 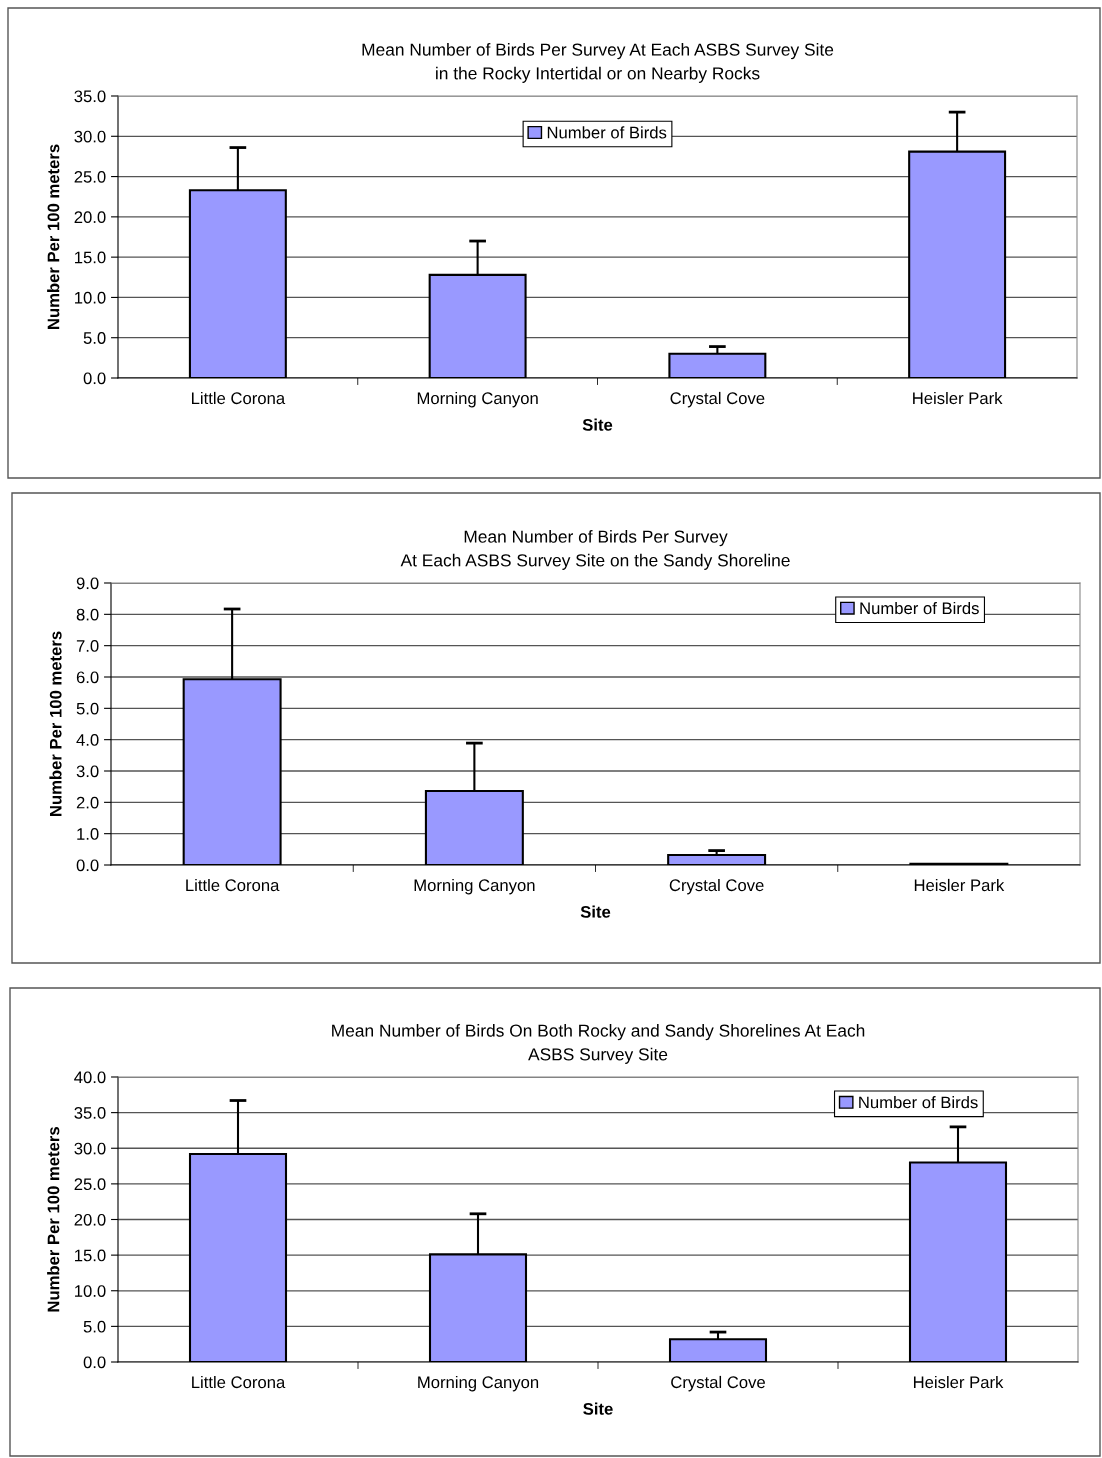 I want to click on chart-title: Mean Number of Birds Per Survey At Each ASBS Survey Site in the Rocky Intertidal or on Nearby Rocks, so click(x=598, y=63).